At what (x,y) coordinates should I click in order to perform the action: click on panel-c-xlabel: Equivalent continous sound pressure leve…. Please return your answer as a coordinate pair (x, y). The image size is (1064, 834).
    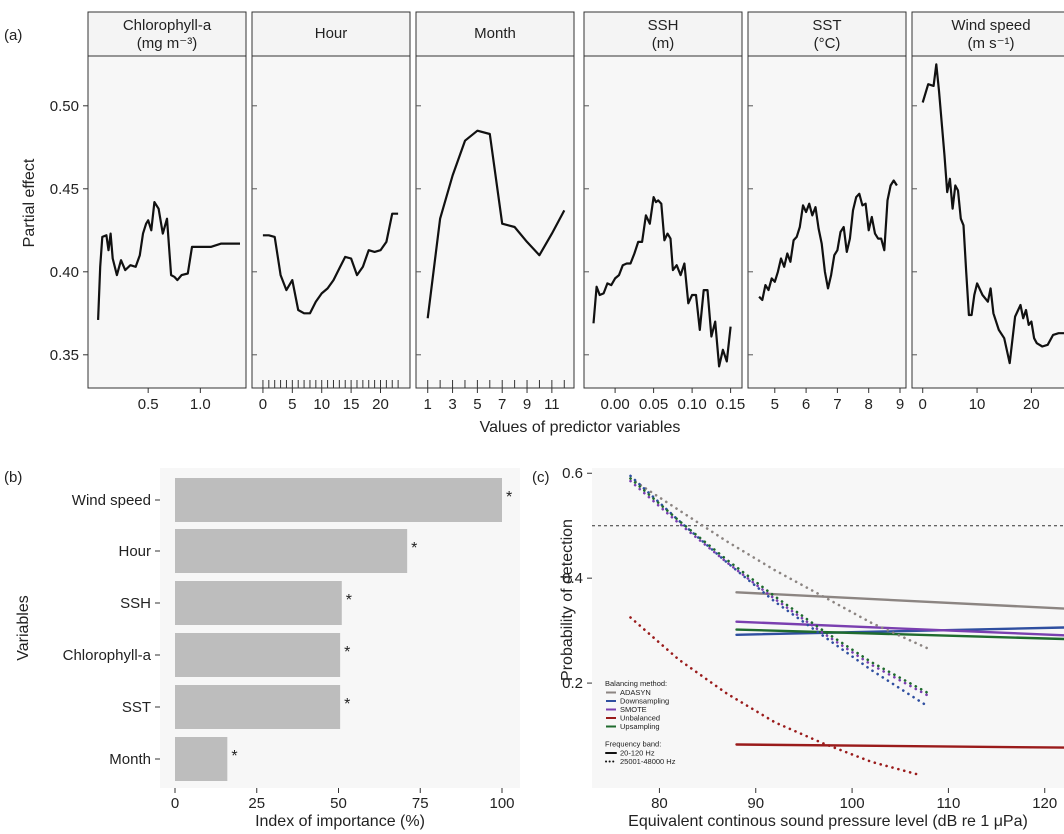
    Looking at the image, I should click on (828, 821).